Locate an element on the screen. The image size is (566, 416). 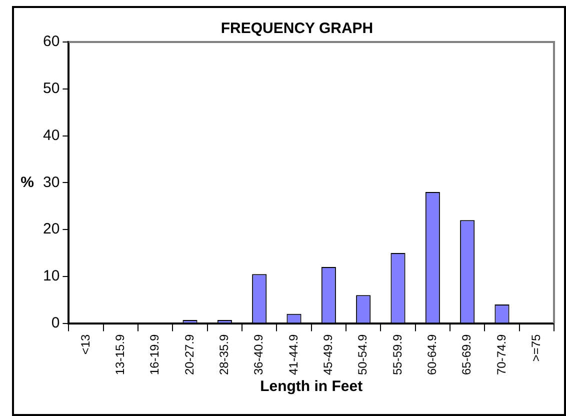
x-tick-label: <13 is located at coordinates (85, 344).